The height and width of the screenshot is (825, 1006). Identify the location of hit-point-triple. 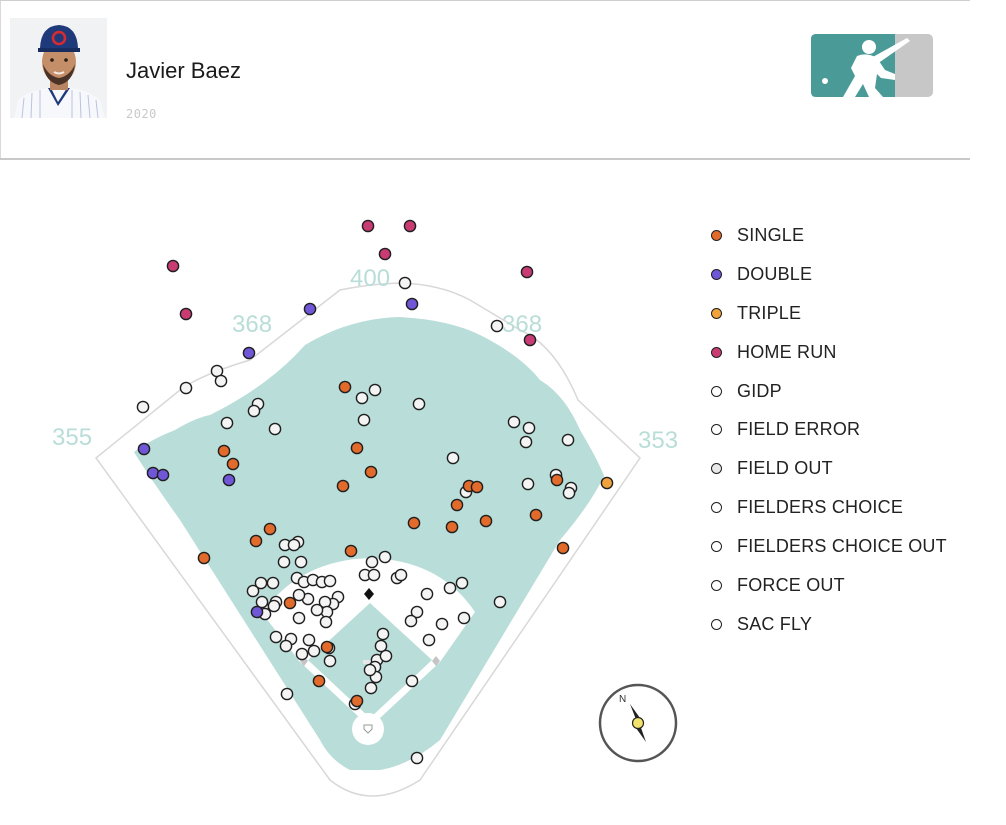
(607, 483).